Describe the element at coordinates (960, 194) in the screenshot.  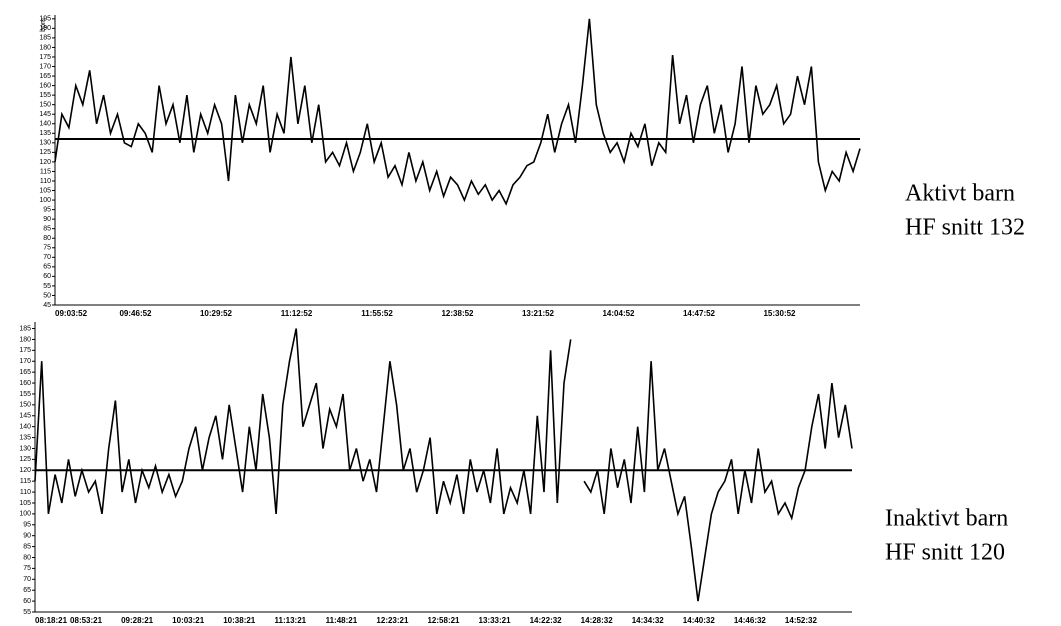
I see `annotation: Aktivt barn` at that location.